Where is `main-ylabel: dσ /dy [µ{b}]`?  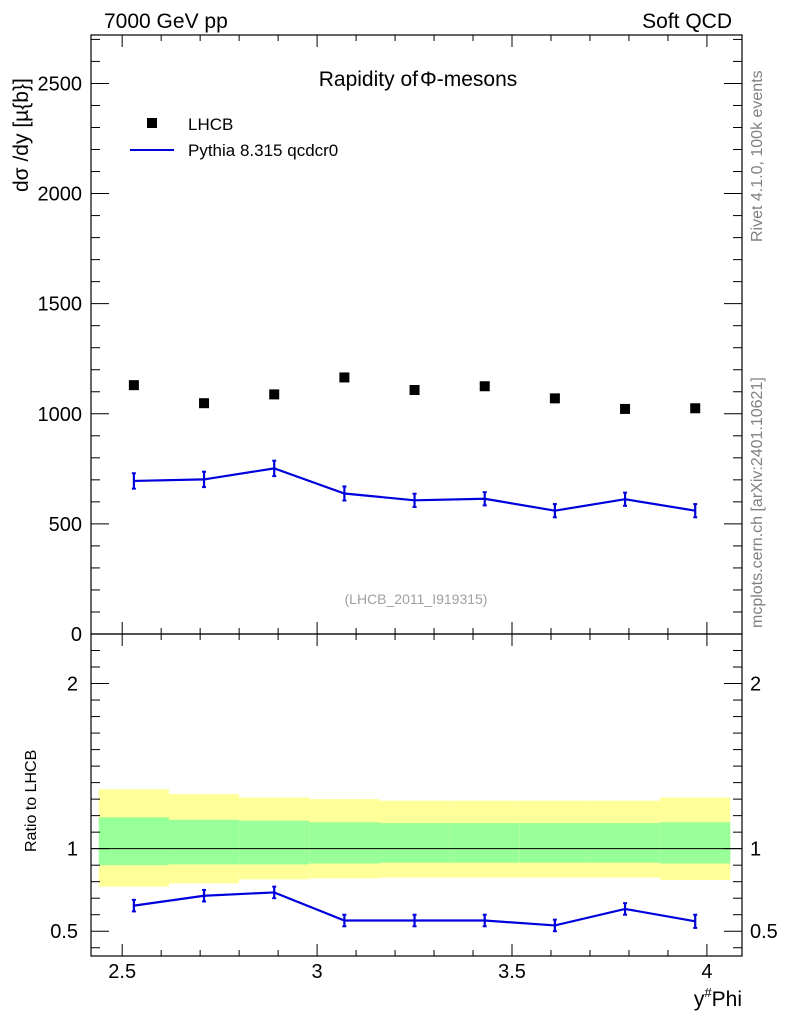
main-ylabel: dσ /dy [µ{b}] is located at coordinates (21, 135).